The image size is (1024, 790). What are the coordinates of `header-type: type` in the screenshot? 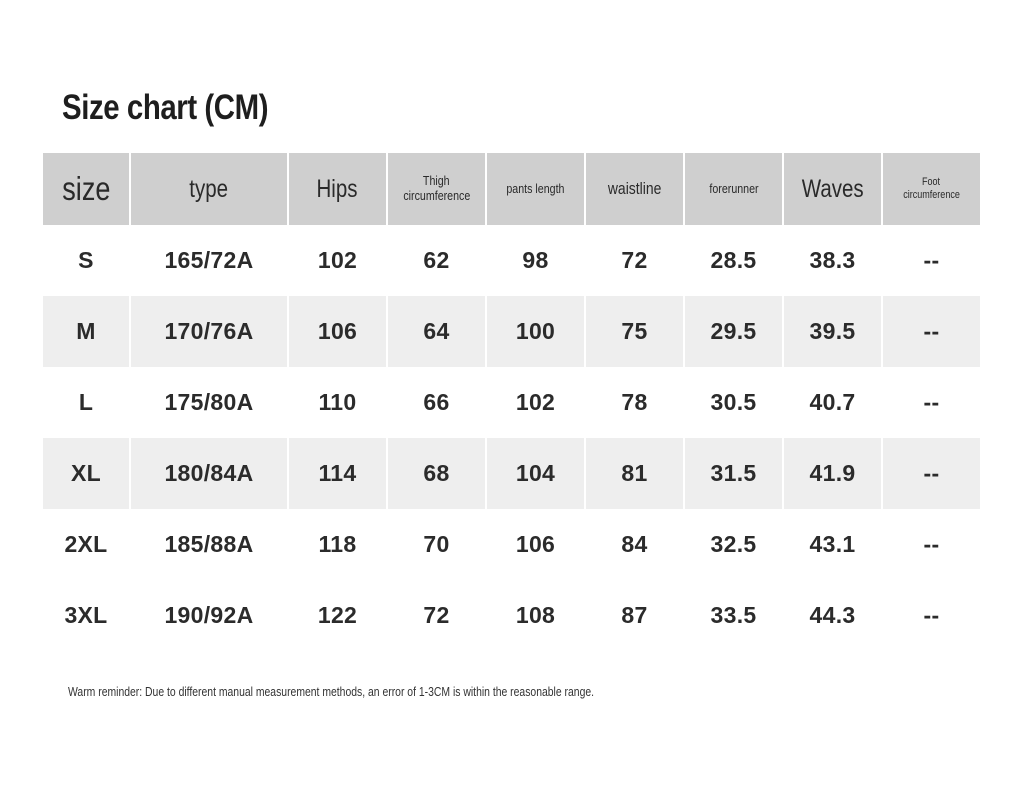 It's located at (209, 189).